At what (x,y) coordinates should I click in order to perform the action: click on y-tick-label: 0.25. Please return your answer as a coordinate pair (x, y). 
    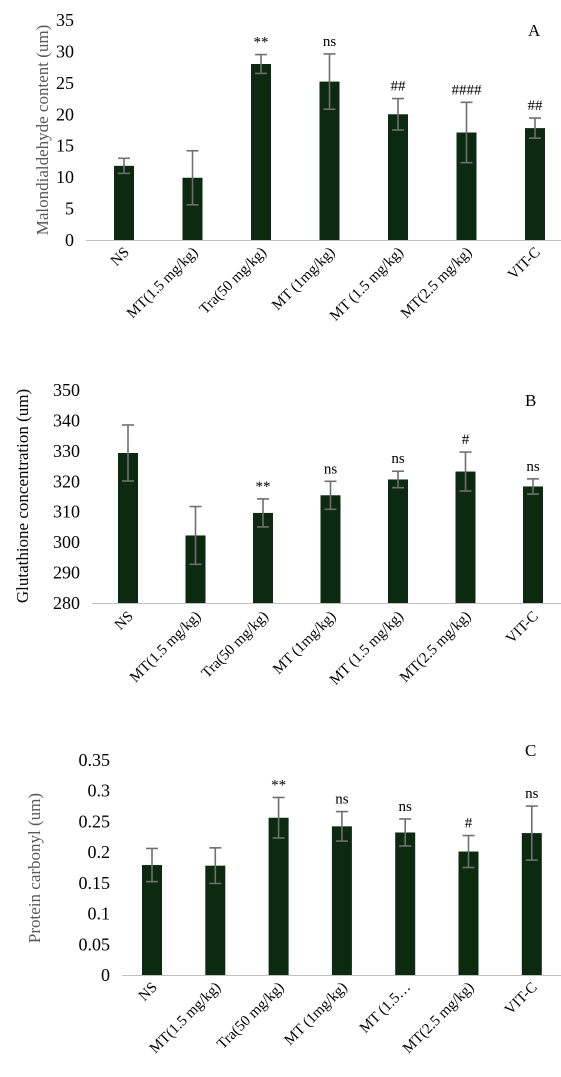
    Looking at the image, I should click on (95, 821).